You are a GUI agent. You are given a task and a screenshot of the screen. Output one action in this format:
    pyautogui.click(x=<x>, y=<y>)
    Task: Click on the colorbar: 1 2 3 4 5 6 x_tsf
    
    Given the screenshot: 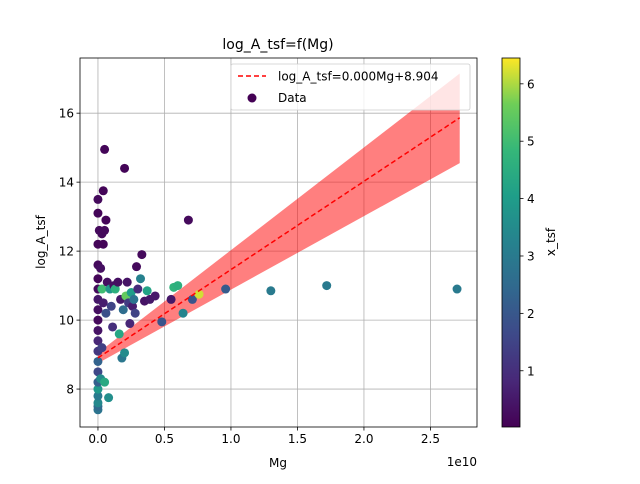 What is the action you would take?
    pyautogui.click(x=529, y=242)
    